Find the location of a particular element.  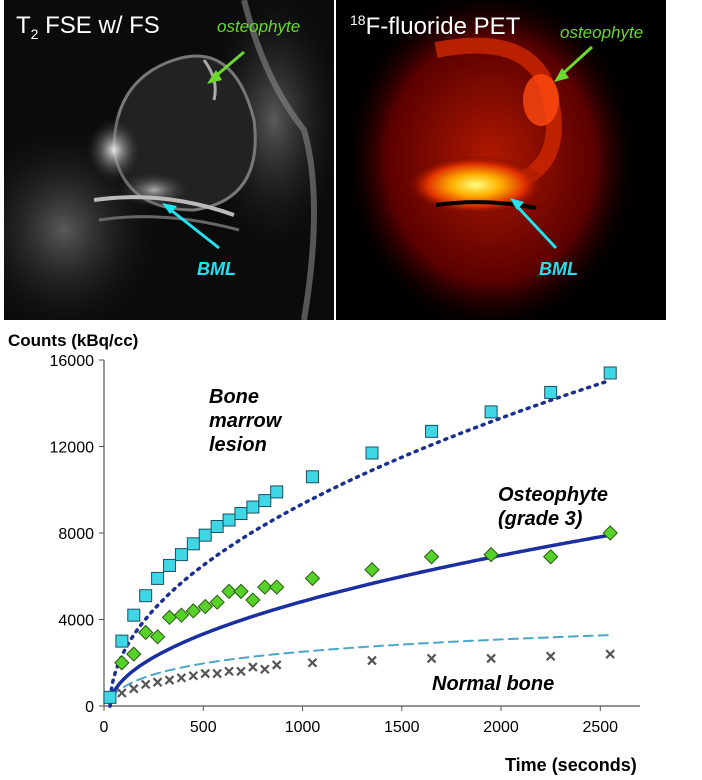

y-tick-label: 12000 is located at coordinates (72, 448).